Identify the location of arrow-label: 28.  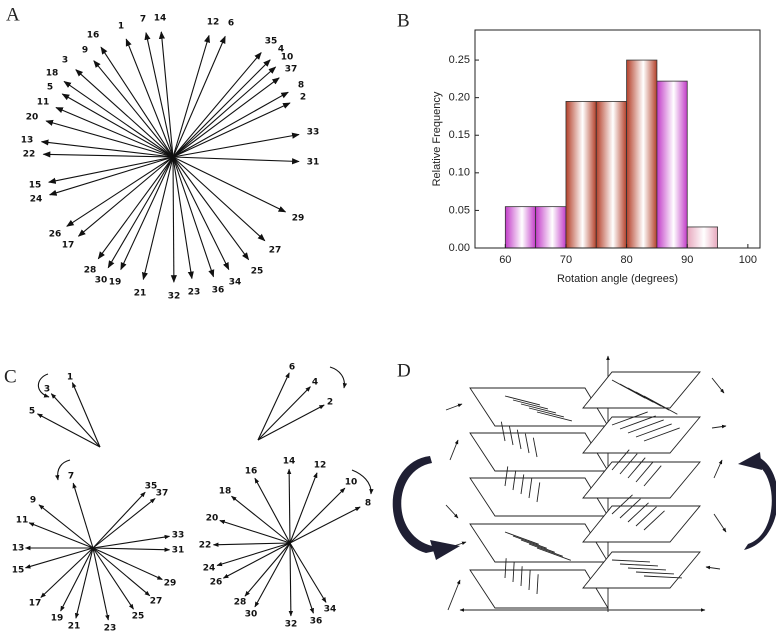
(90, 271).